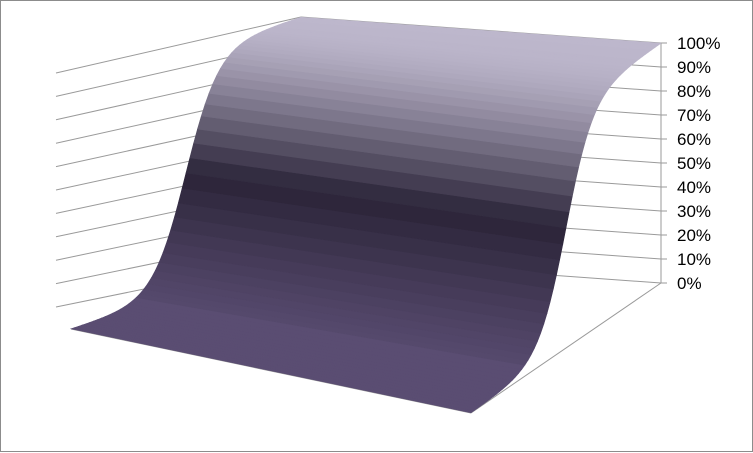 This screenshot has height=453, width=753. Describe the element at coordinates (694, 163) in the screenshot. I see `z-tick-label: 50%` at that location.